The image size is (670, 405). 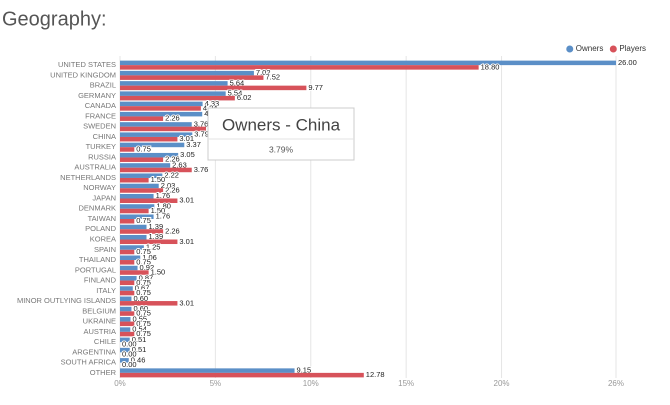 What do you see at coordinates (163, 216) in the screenshot?
I see `value-label: 1.76` at bounding box center [163, 216].